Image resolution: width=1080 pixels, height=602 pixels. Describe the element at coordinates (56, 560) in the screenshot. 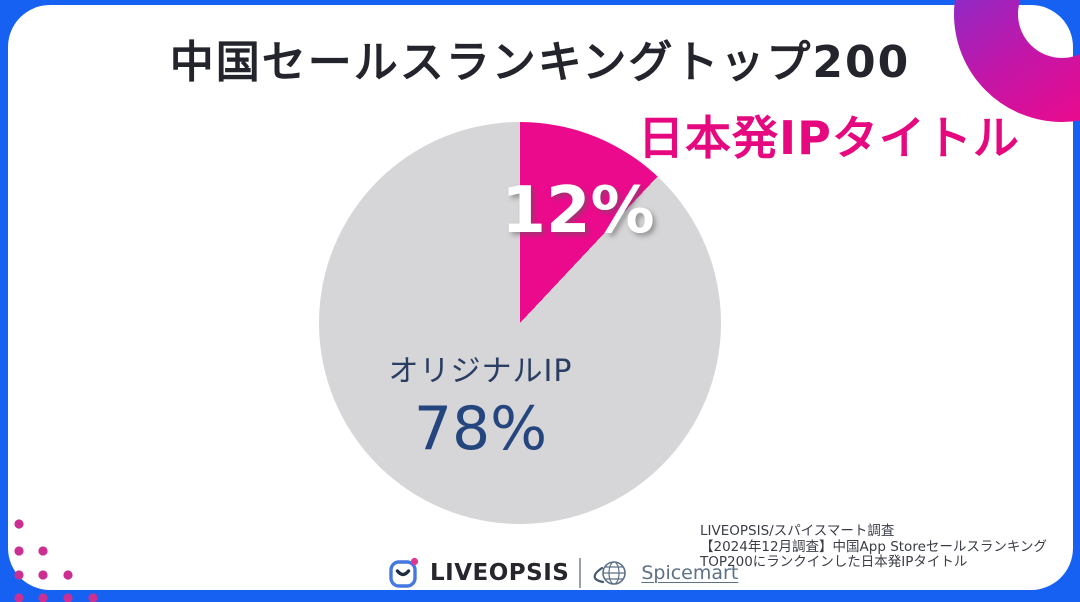

I see `corner-dots-decoration` at that location.